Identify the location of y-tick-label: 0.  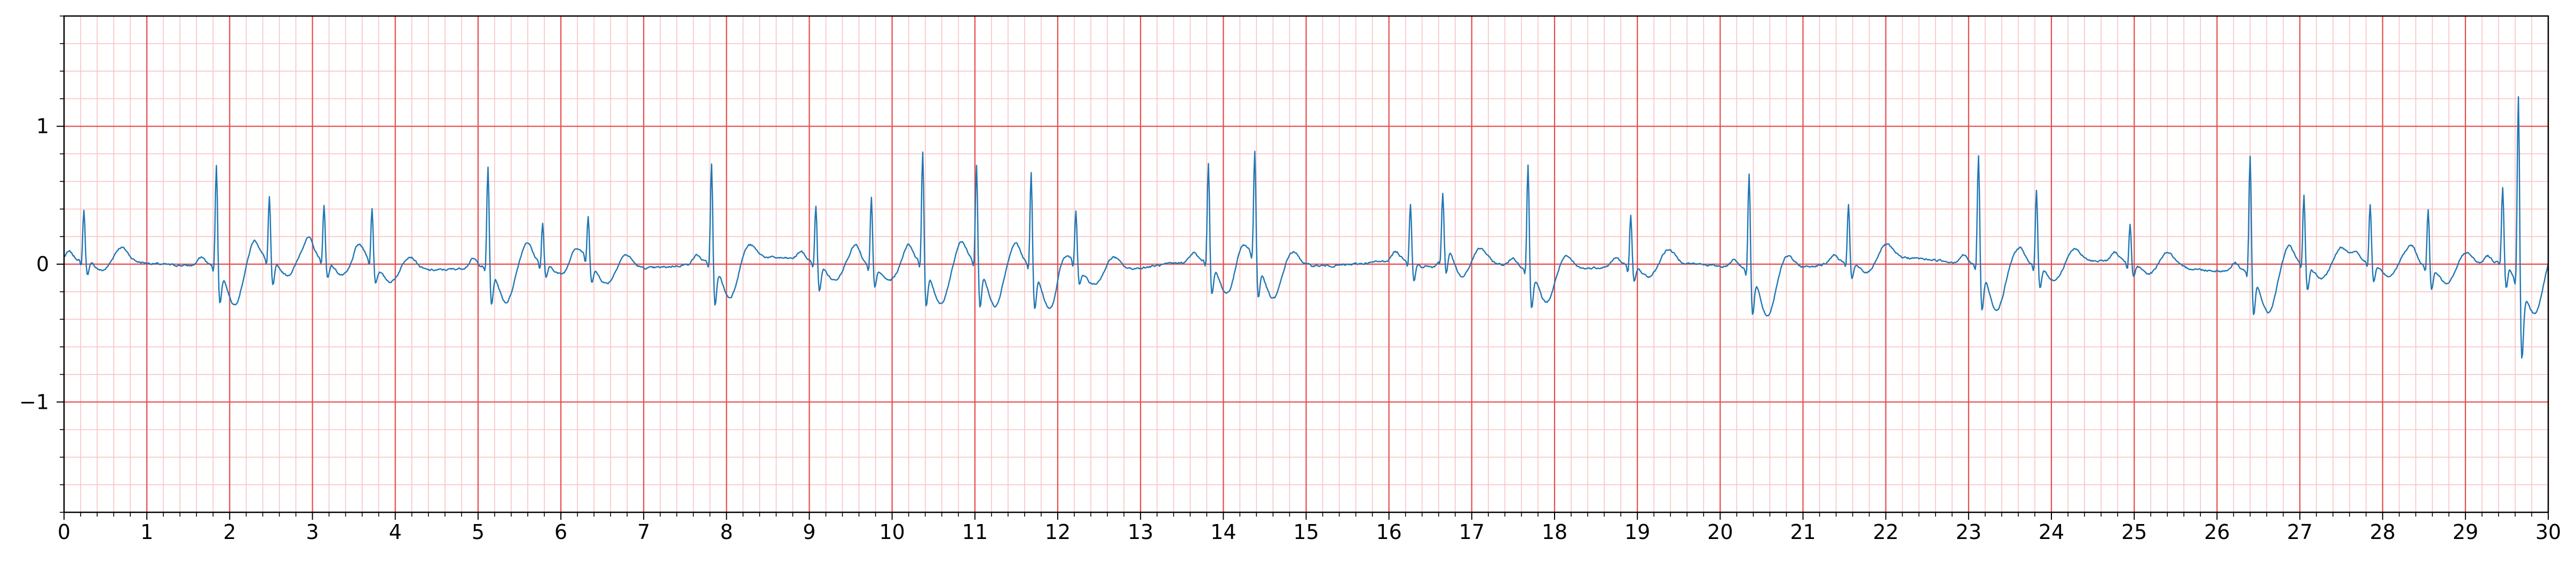
(42, 264).